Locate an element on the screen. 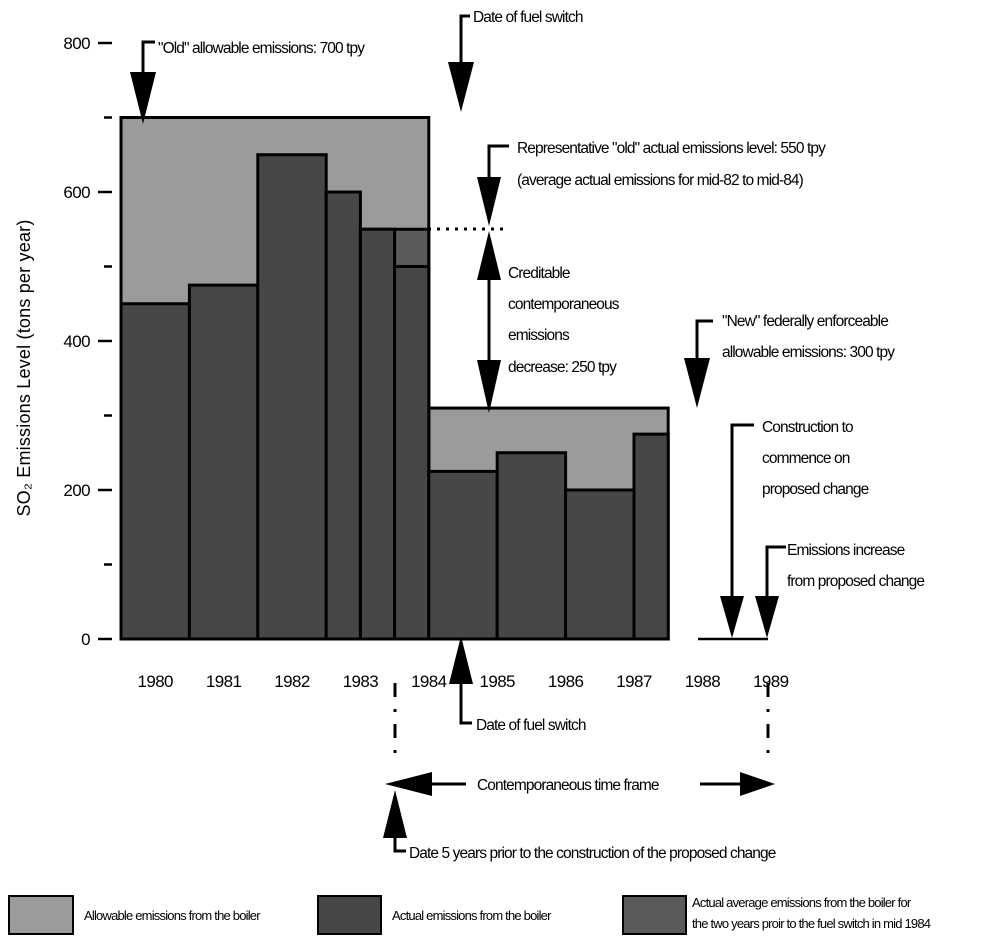  x-tick-label-1986: 1986 is located at coordinates (566, 681).